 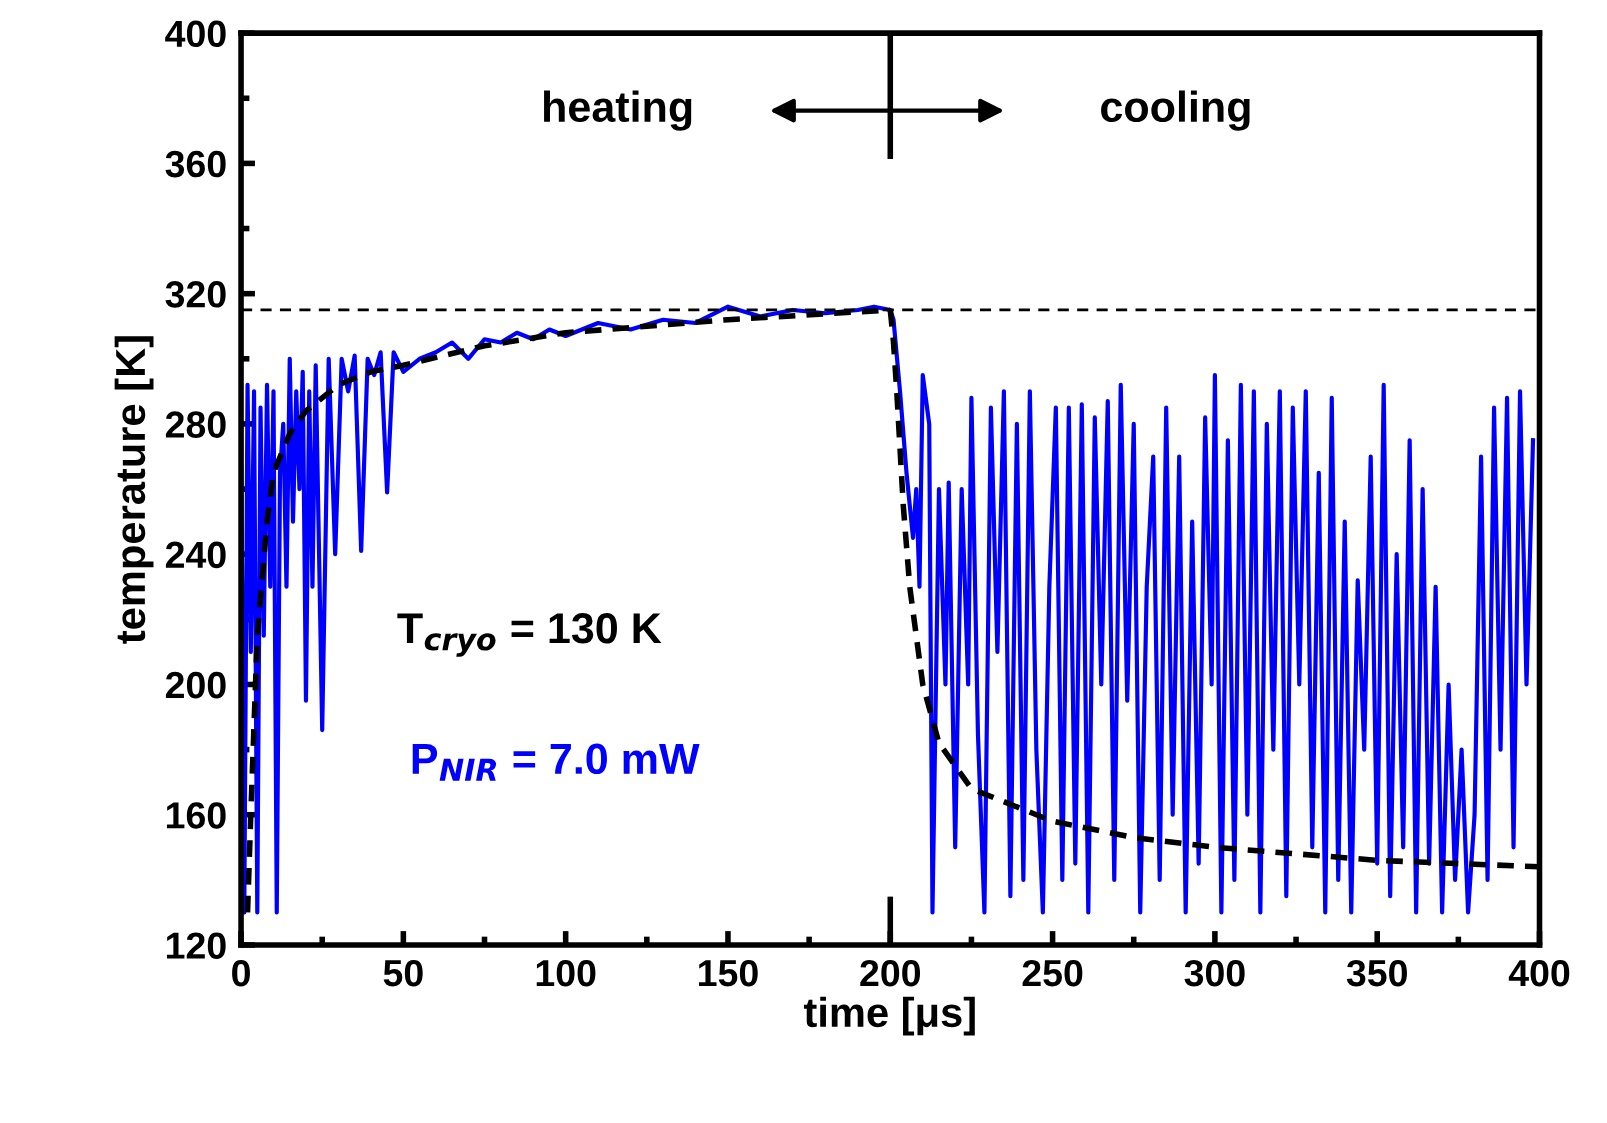 What do you see at coordinates (1214, 973) in the screenshot?
I see `x-tick-label: 300` at bounding box center [1214, 973].